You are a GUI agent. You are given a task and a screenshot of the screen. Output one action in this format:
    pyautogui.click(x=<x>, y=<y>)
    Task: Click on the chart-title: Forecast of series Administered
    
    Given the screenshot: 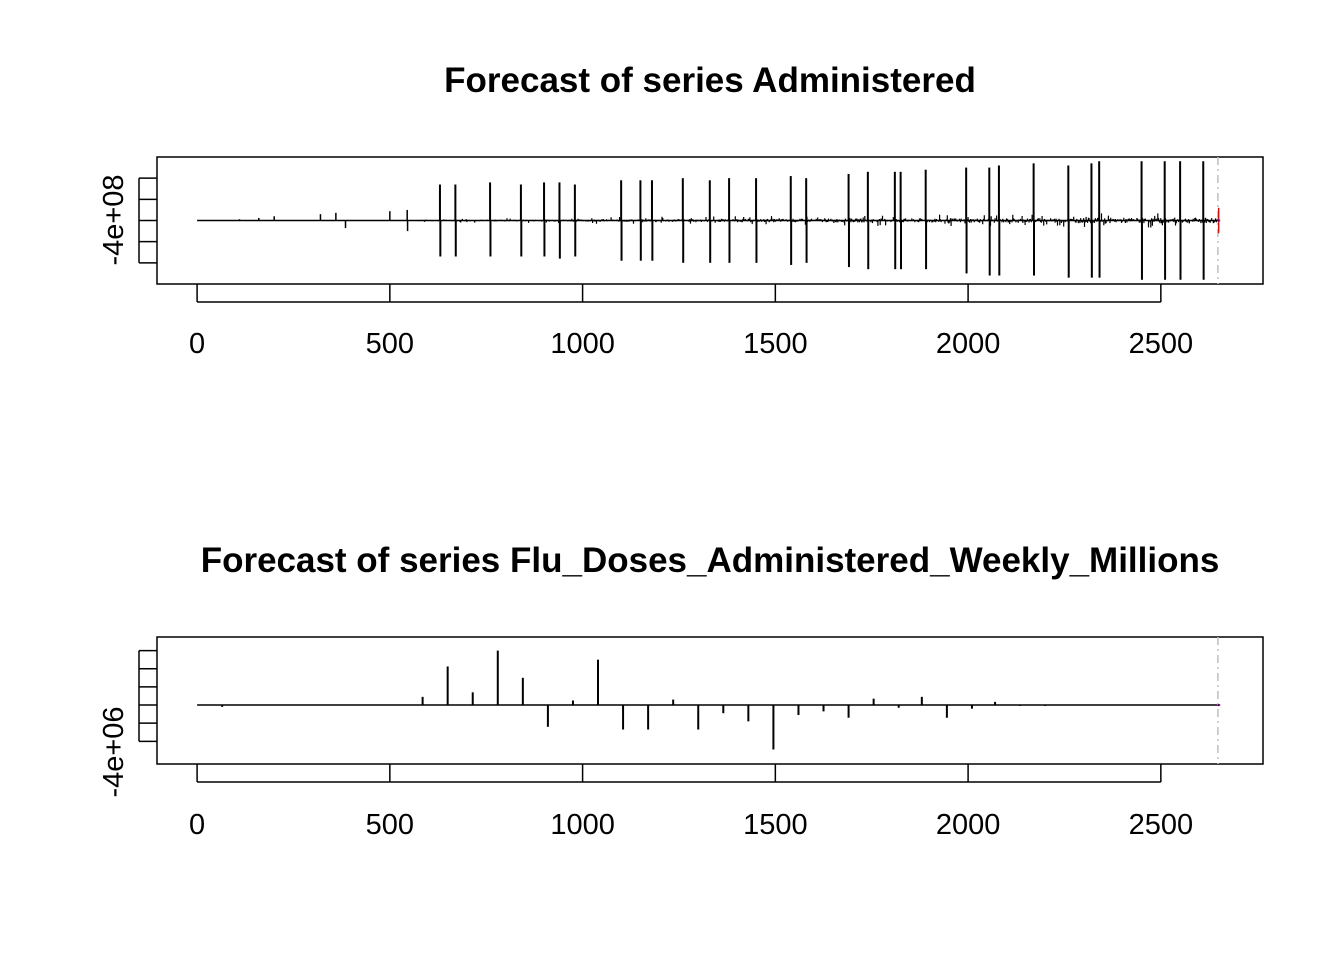 What is the action you would take?
    pyautogui.click(x=710, y=80)
    